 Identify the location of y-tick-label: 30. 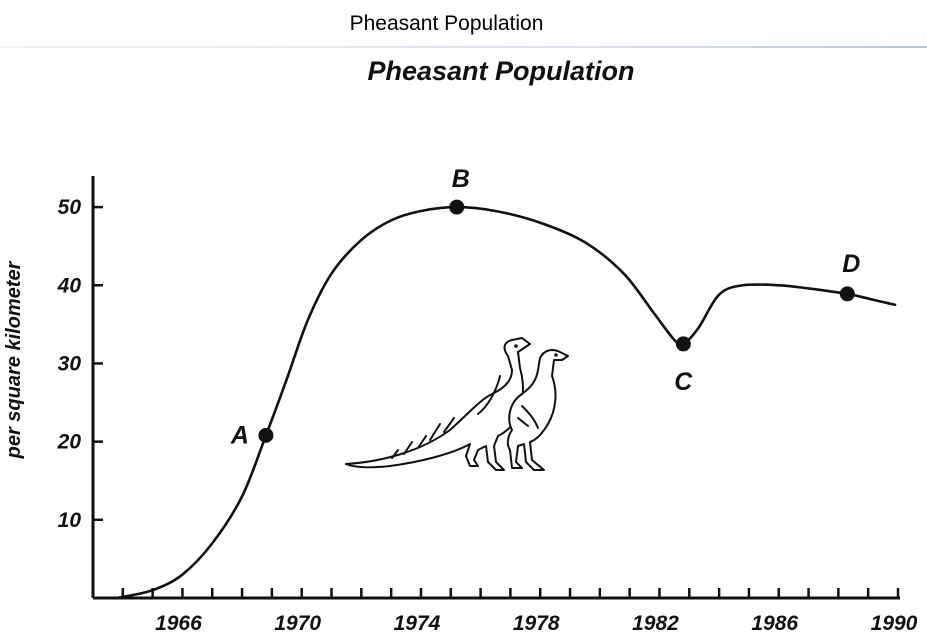
(70, 363).